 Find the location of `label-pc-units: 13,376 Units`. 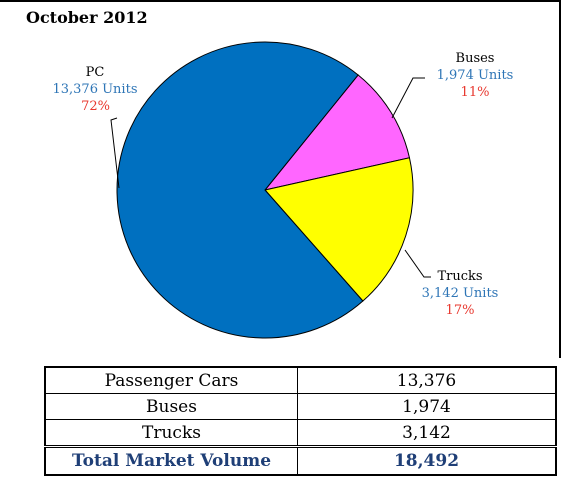

label-pc-units: 13,376 Units is located at coordinates (95, 89).